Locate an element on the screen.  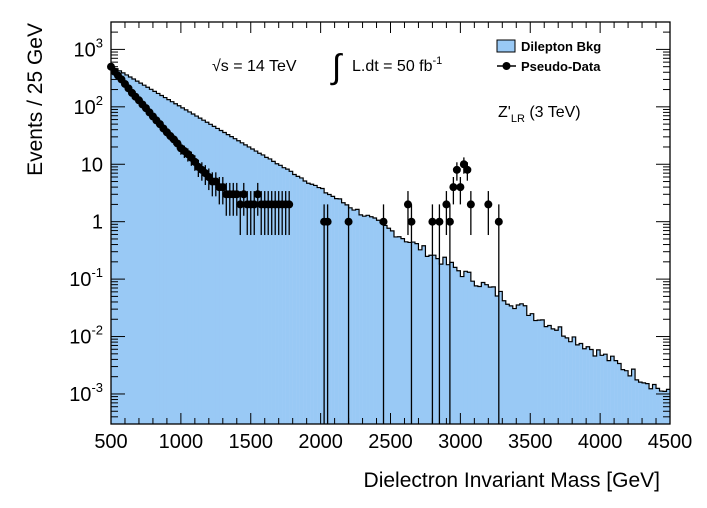
legend-marker-data is located at coordinates (506, 66).